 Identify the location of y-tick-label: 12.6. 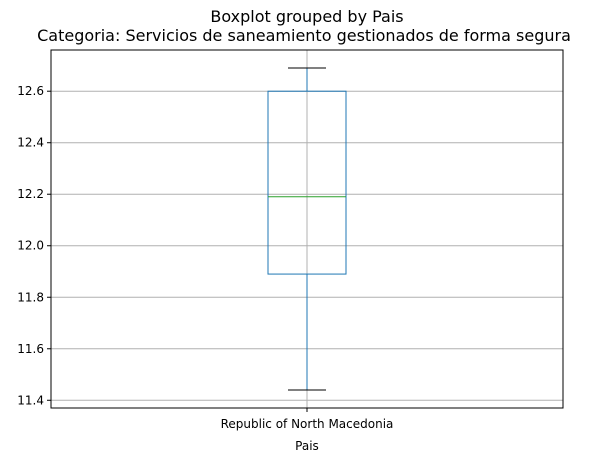
(30, 91).